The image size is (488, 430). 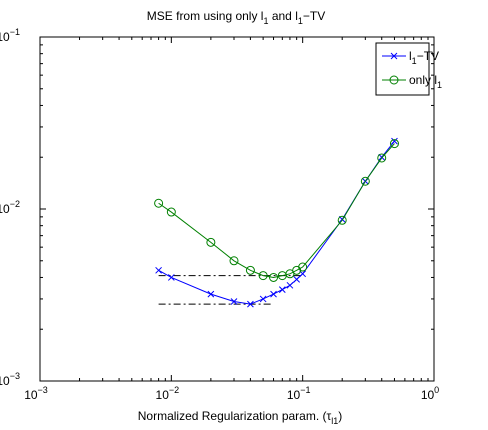 I want to click on x-tick-label: 10⁻³, so click(x=36, y=393).